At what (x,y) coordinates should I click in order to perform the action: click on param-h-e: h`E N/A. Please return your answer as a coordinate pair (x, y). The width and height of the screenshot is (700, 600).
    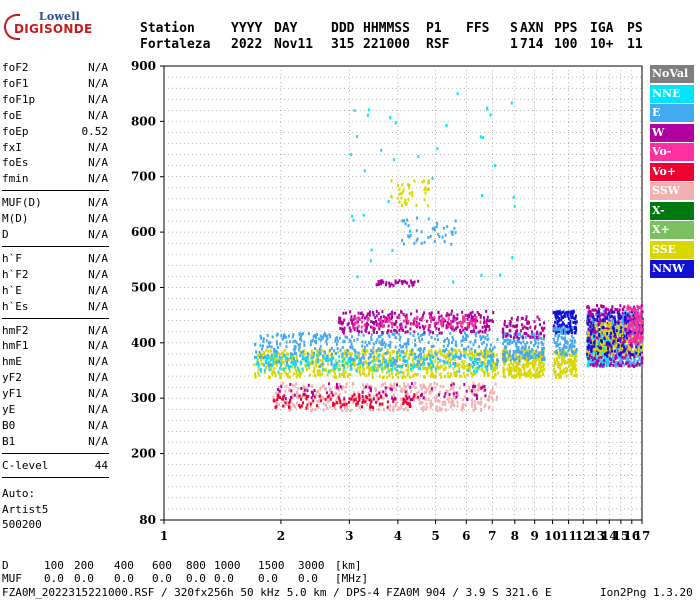
    Looking at the image, I should click on (55, 290).